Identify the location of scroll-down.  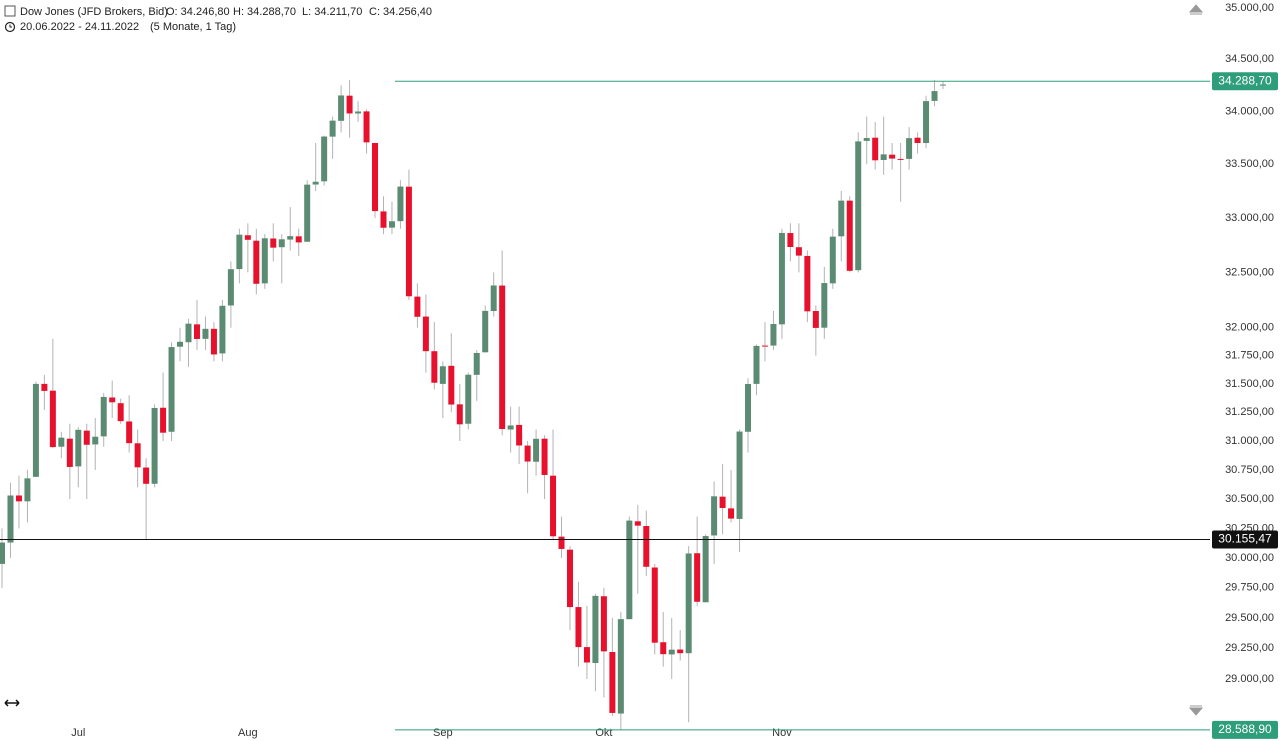
(1196, 710).